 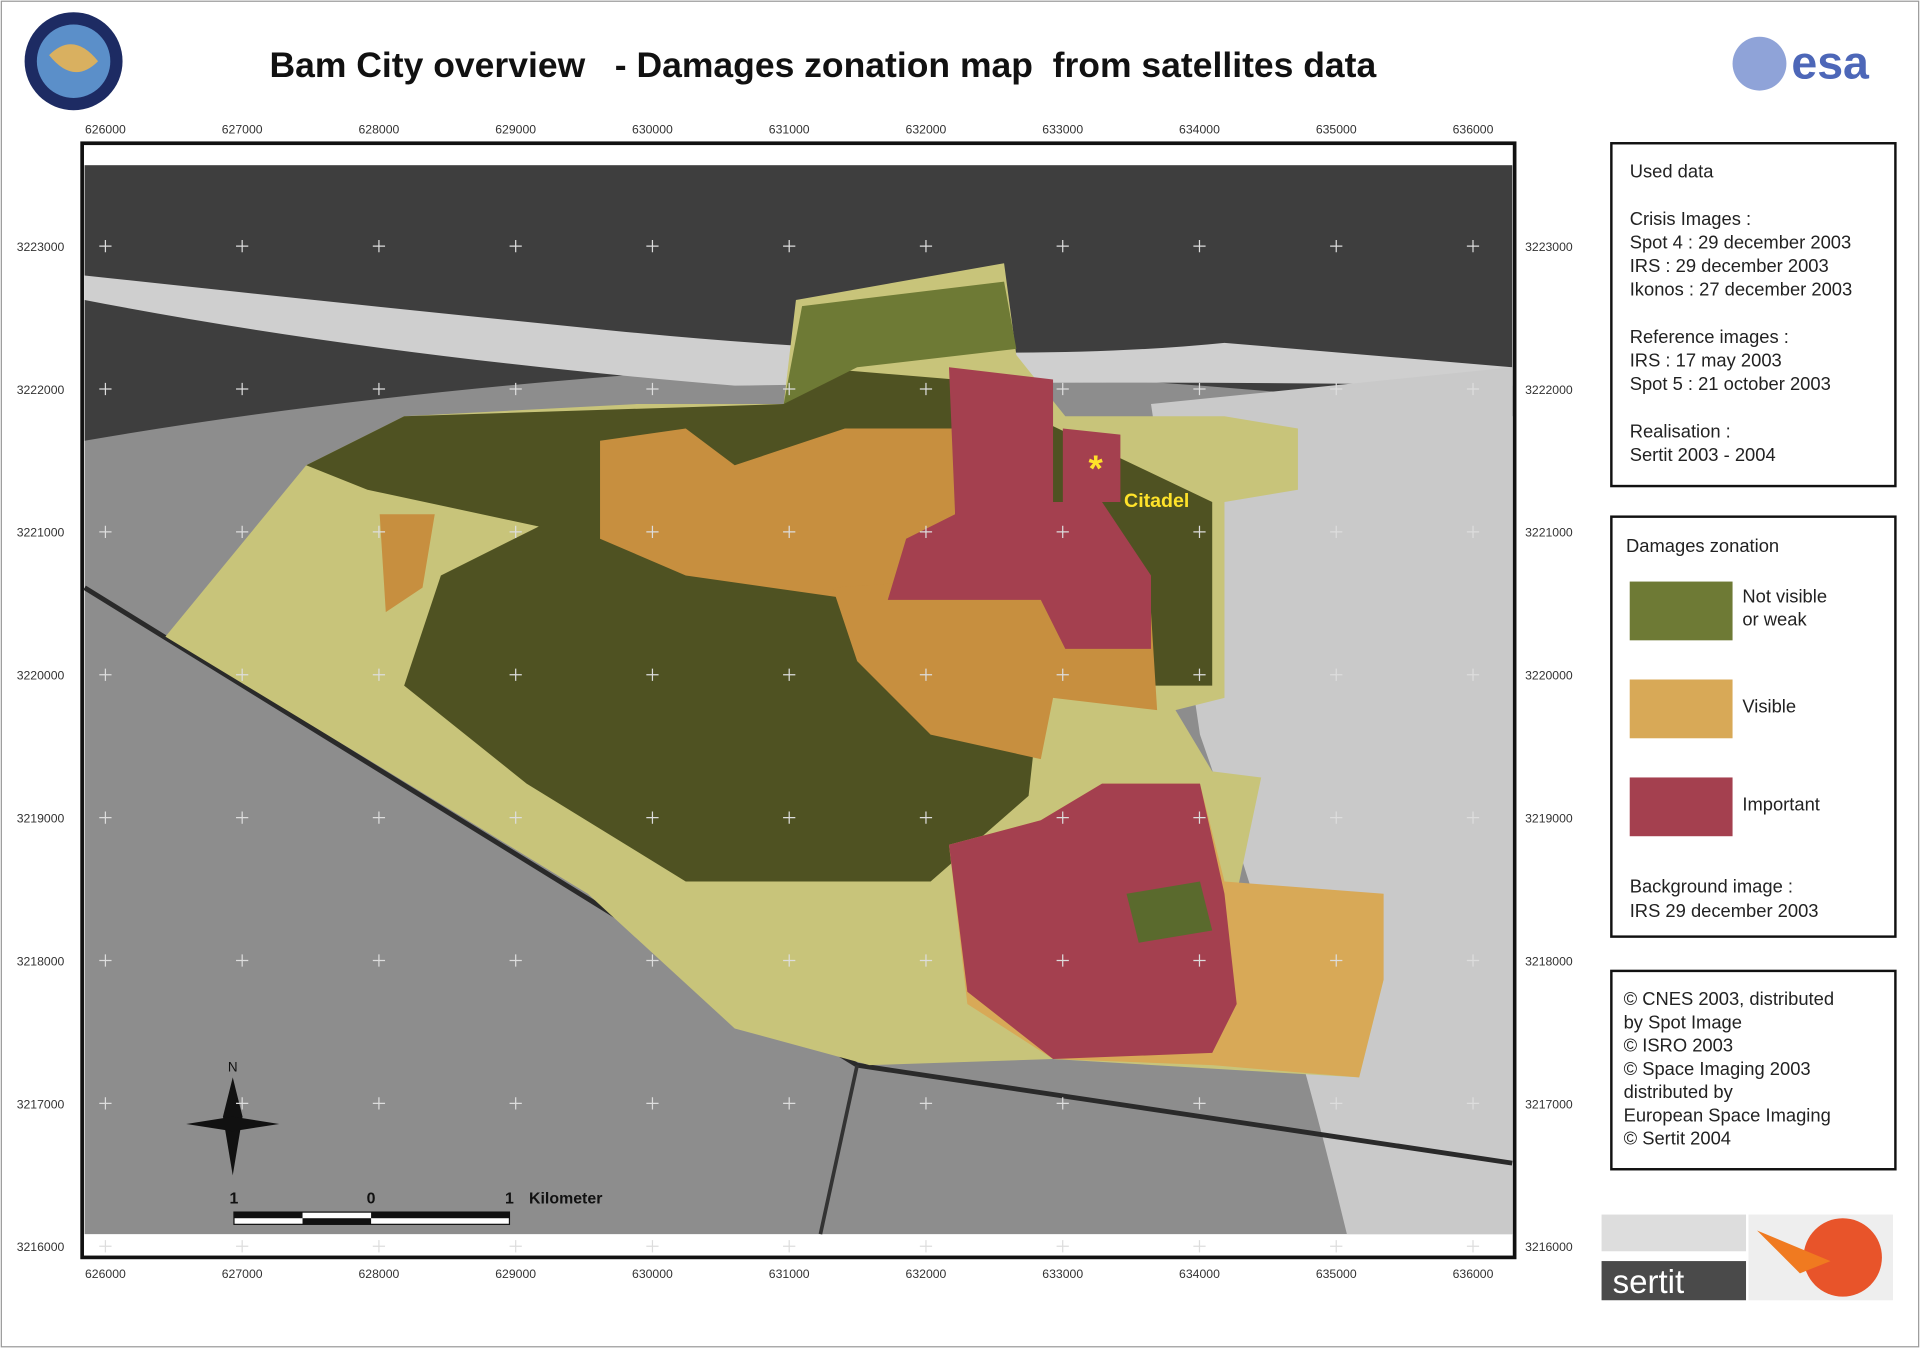 I want to click on credit-line: by Spot Image, so click(x=1683, y=1021).